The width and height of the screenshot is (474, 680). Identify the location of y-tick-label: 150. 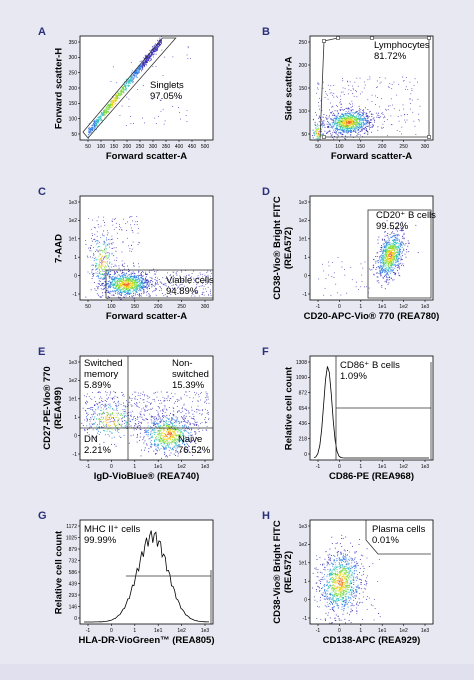
(73, 104).